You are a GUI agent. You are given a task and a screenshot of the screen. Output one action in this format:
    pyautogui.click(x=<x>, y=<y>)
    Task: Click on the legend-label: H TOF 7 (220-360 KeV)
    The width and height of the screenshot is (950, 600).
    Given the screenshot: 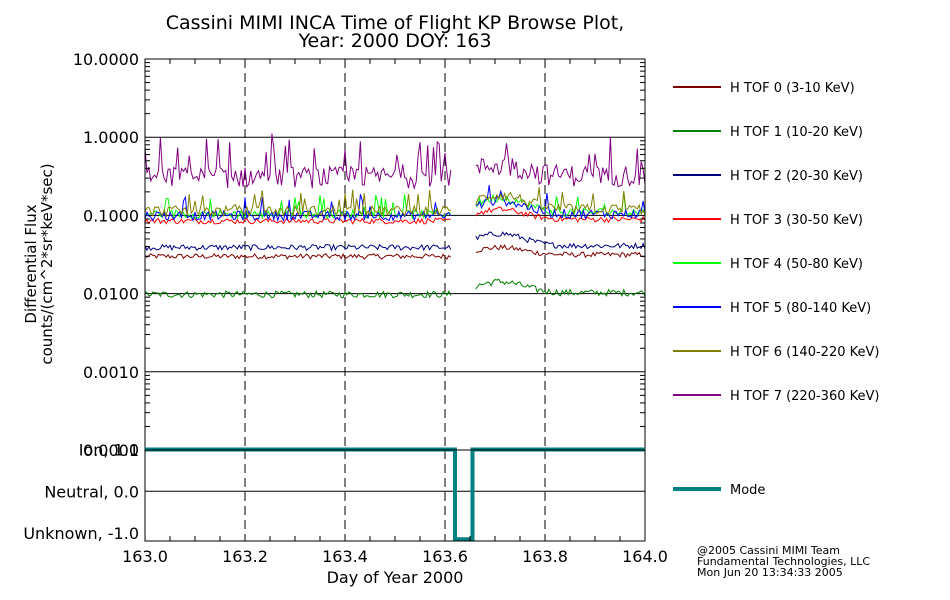 What is the action you would take?
    pyautogui.click(x=804, y=396)
    